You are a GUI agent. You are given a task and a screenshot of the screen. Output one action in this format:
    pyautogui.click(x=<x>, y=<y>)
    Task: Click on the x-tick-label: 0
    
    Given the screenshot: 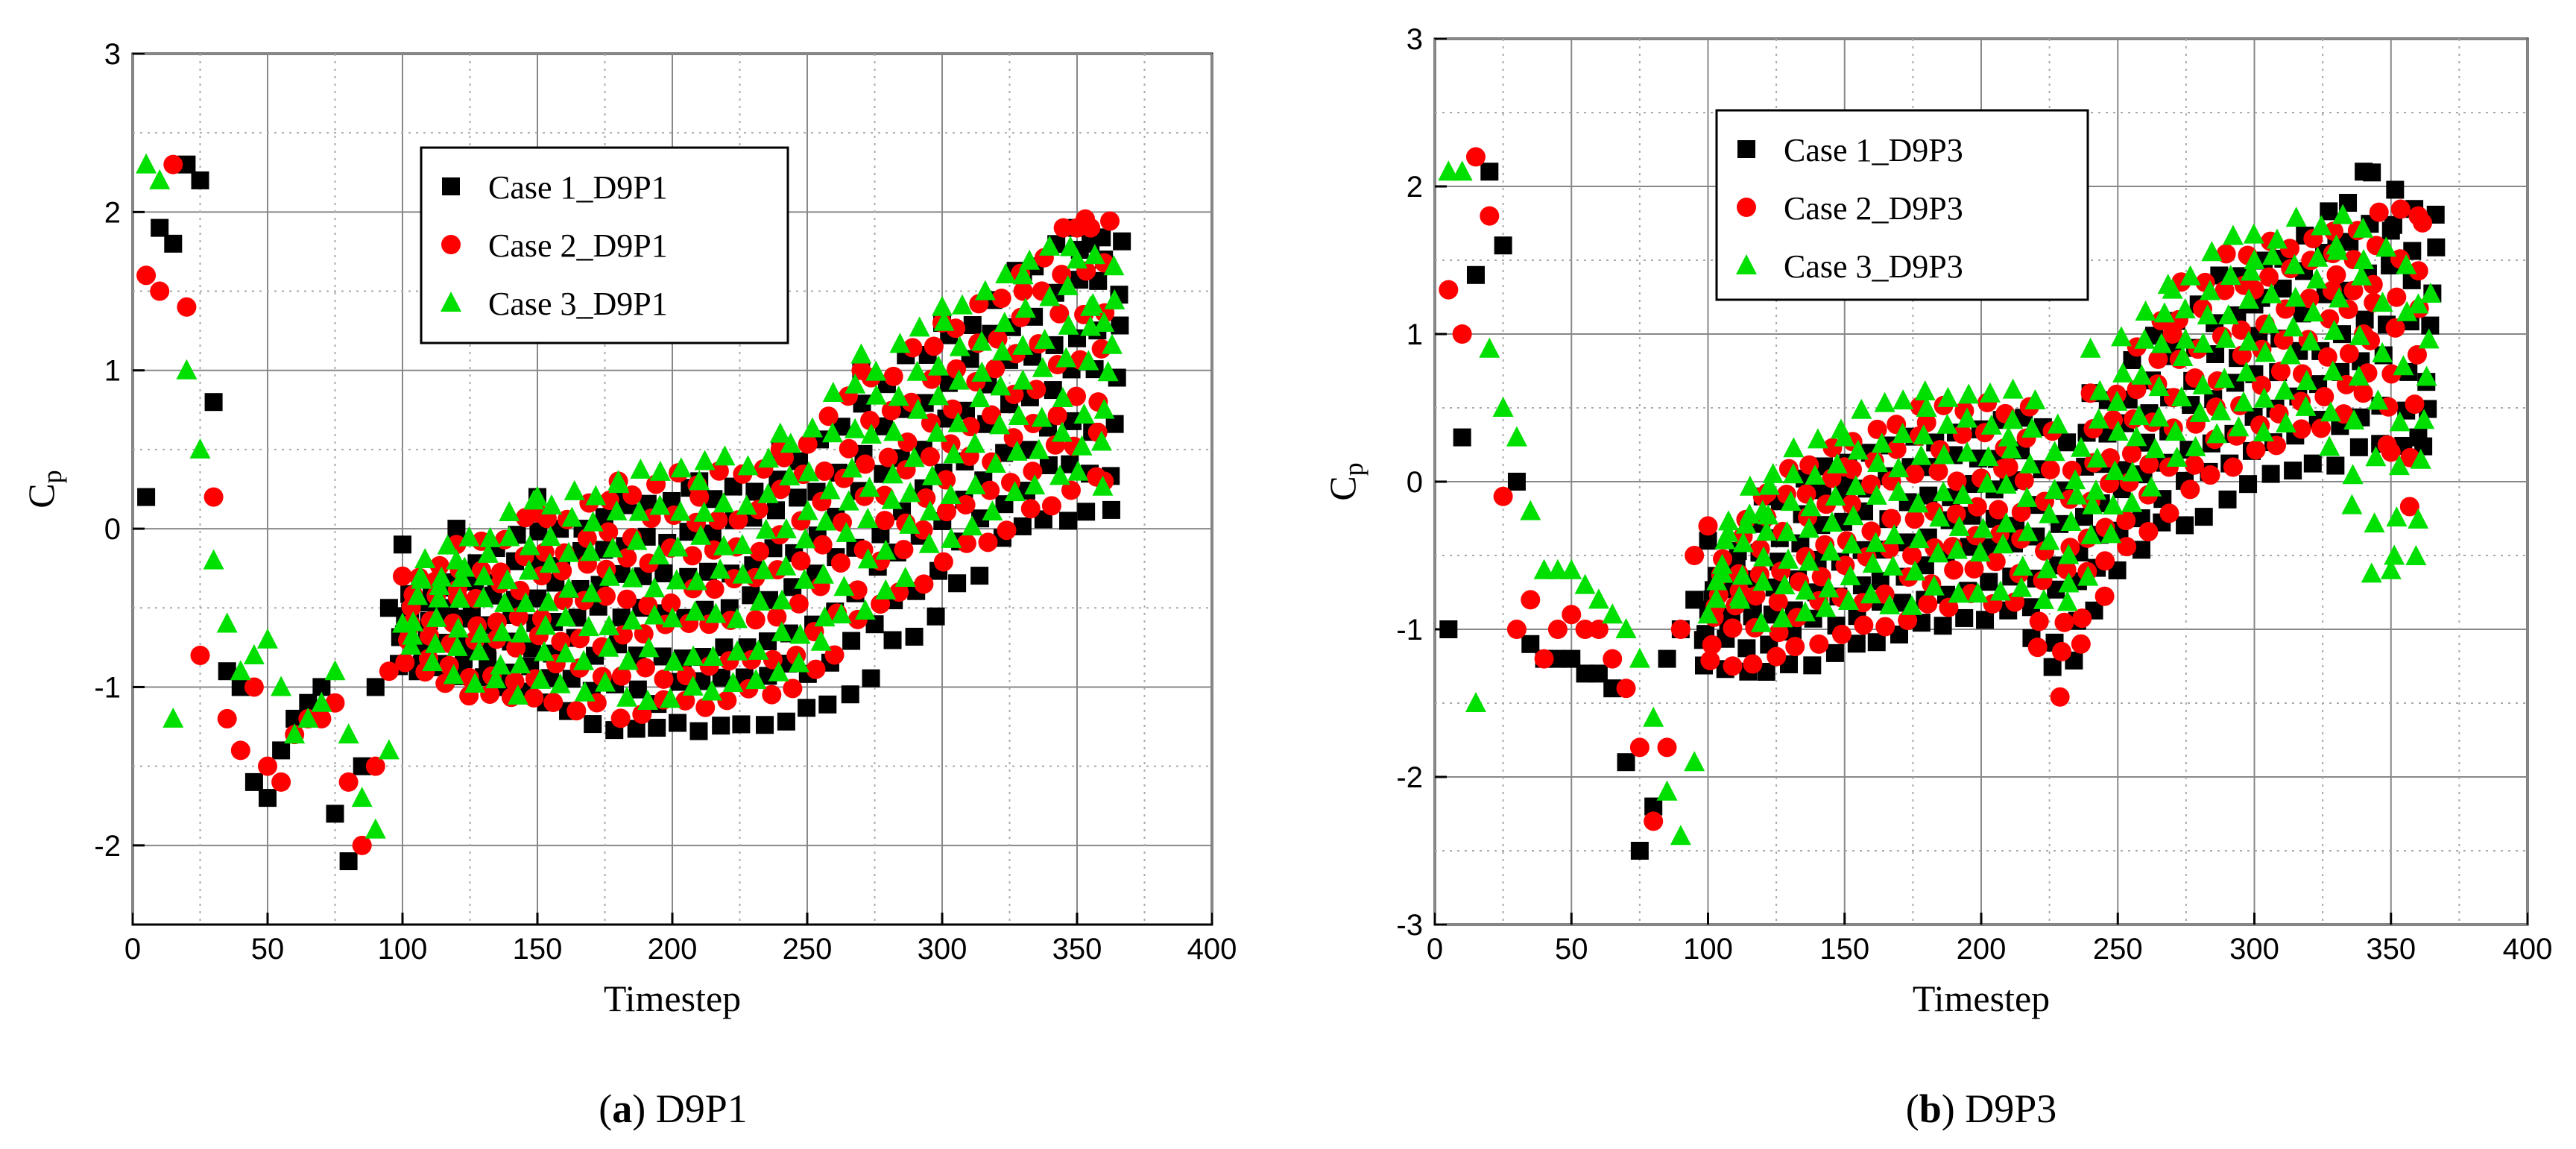 What is the action you would take?
    pyautogui.click(x=132, y=949)
    